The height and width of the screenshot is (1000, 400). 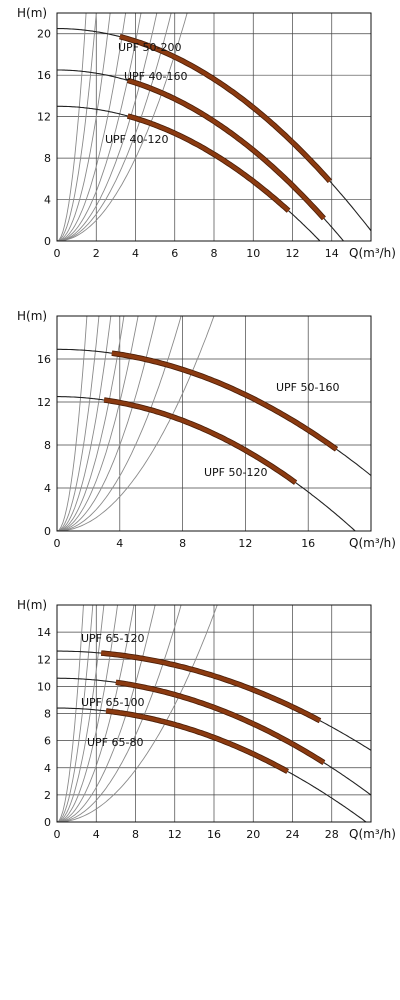 I want to click on y-tick-label: 10, so click(x=44, y=686).